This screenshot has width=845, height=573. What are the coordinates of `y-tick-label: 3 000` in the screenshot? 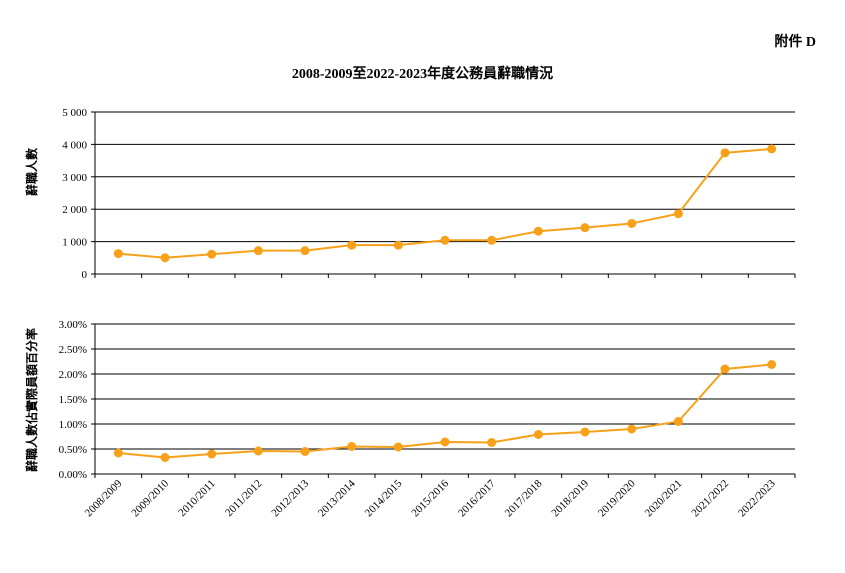 It's located at (74, 178).